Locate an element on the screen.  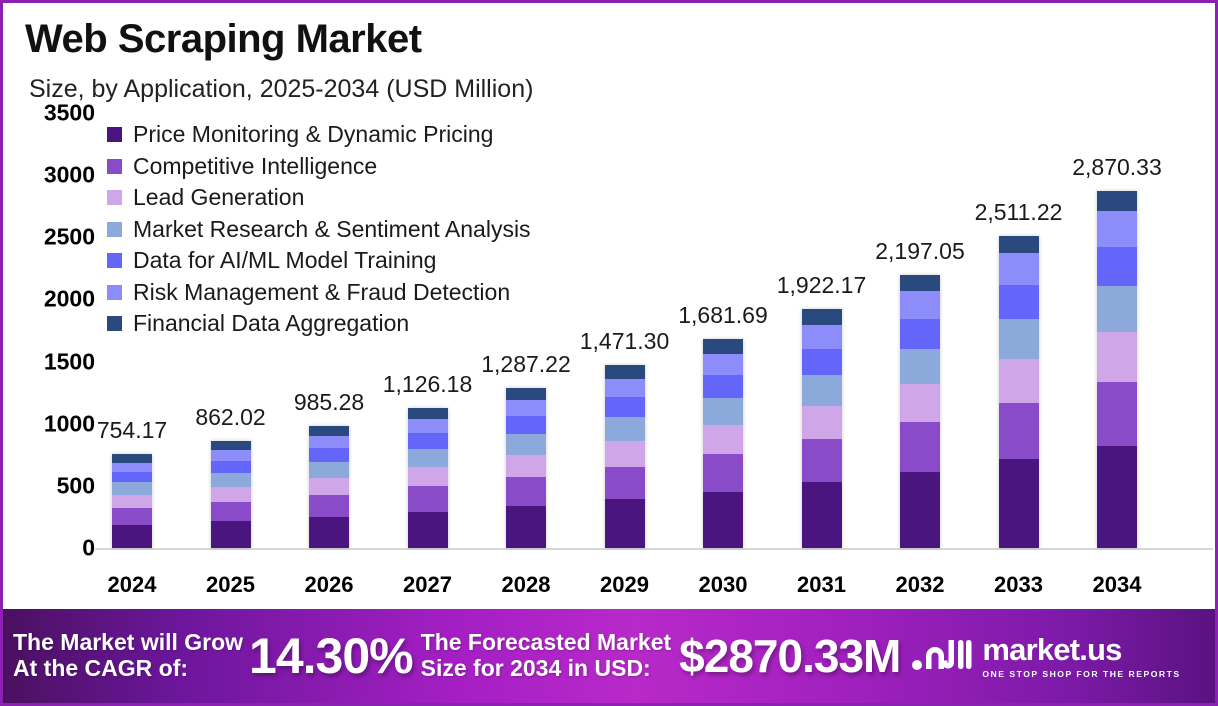
legend-item: Financial Data Aggregation is located at coordinates (367, 324).